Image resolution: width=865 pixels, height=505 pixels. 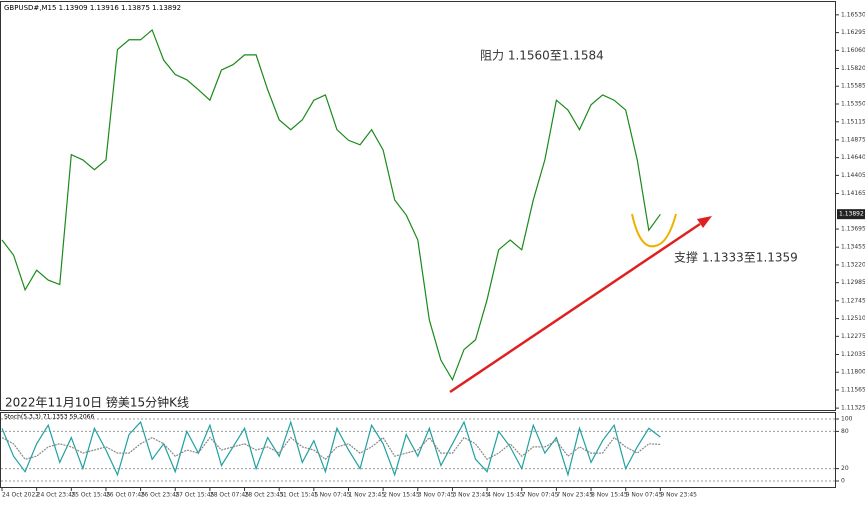 I want to click on y-tick-label: 1.12745, so click(x=853, y=300).